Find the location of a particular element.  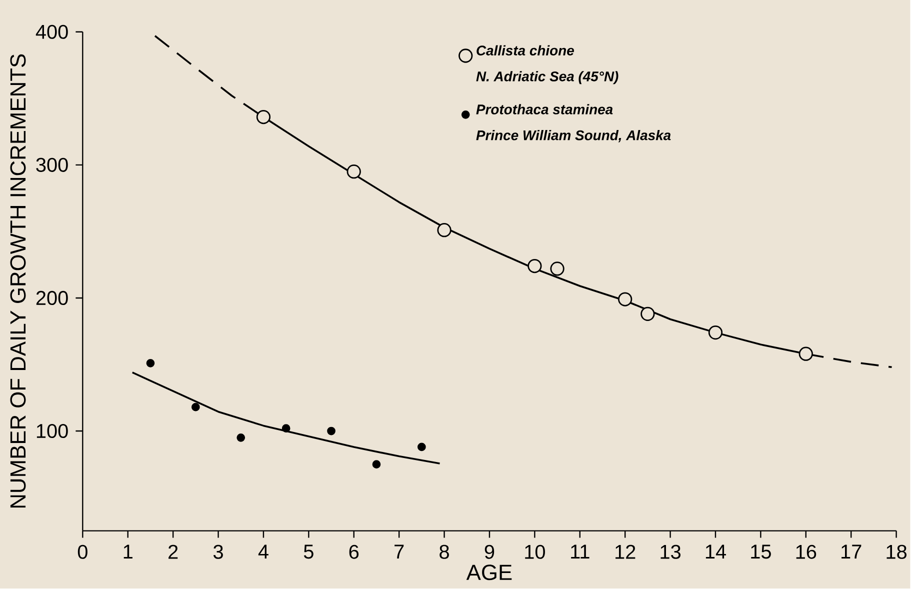

annotation: Prince William Sound, Alaska is located at coordinates (573, 136).